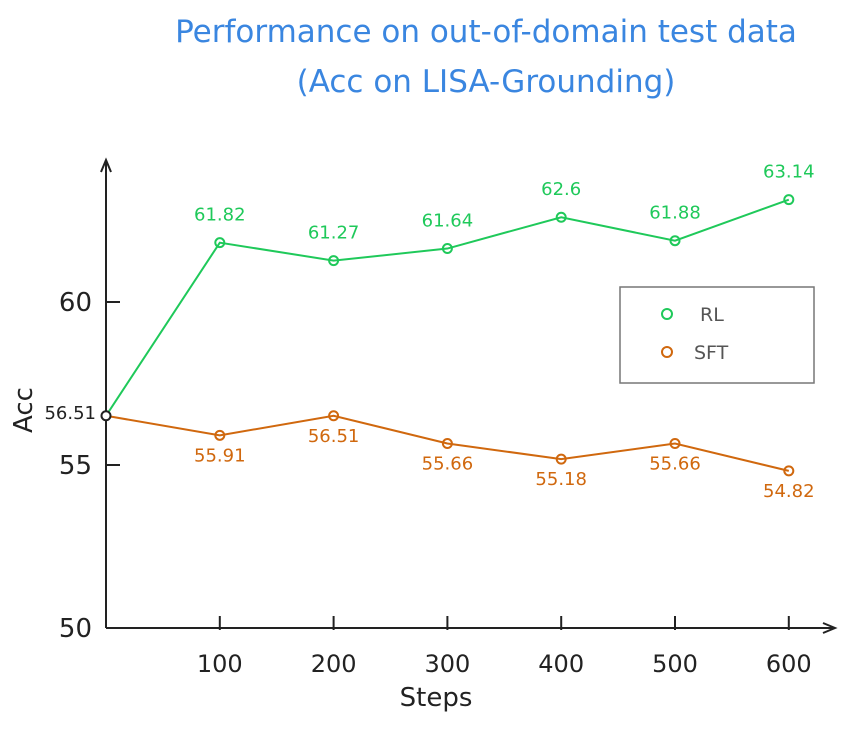  Describe the element at coordinates (675, 213) in the screenshot. I see `data-label-rl: 61.88` at that location.